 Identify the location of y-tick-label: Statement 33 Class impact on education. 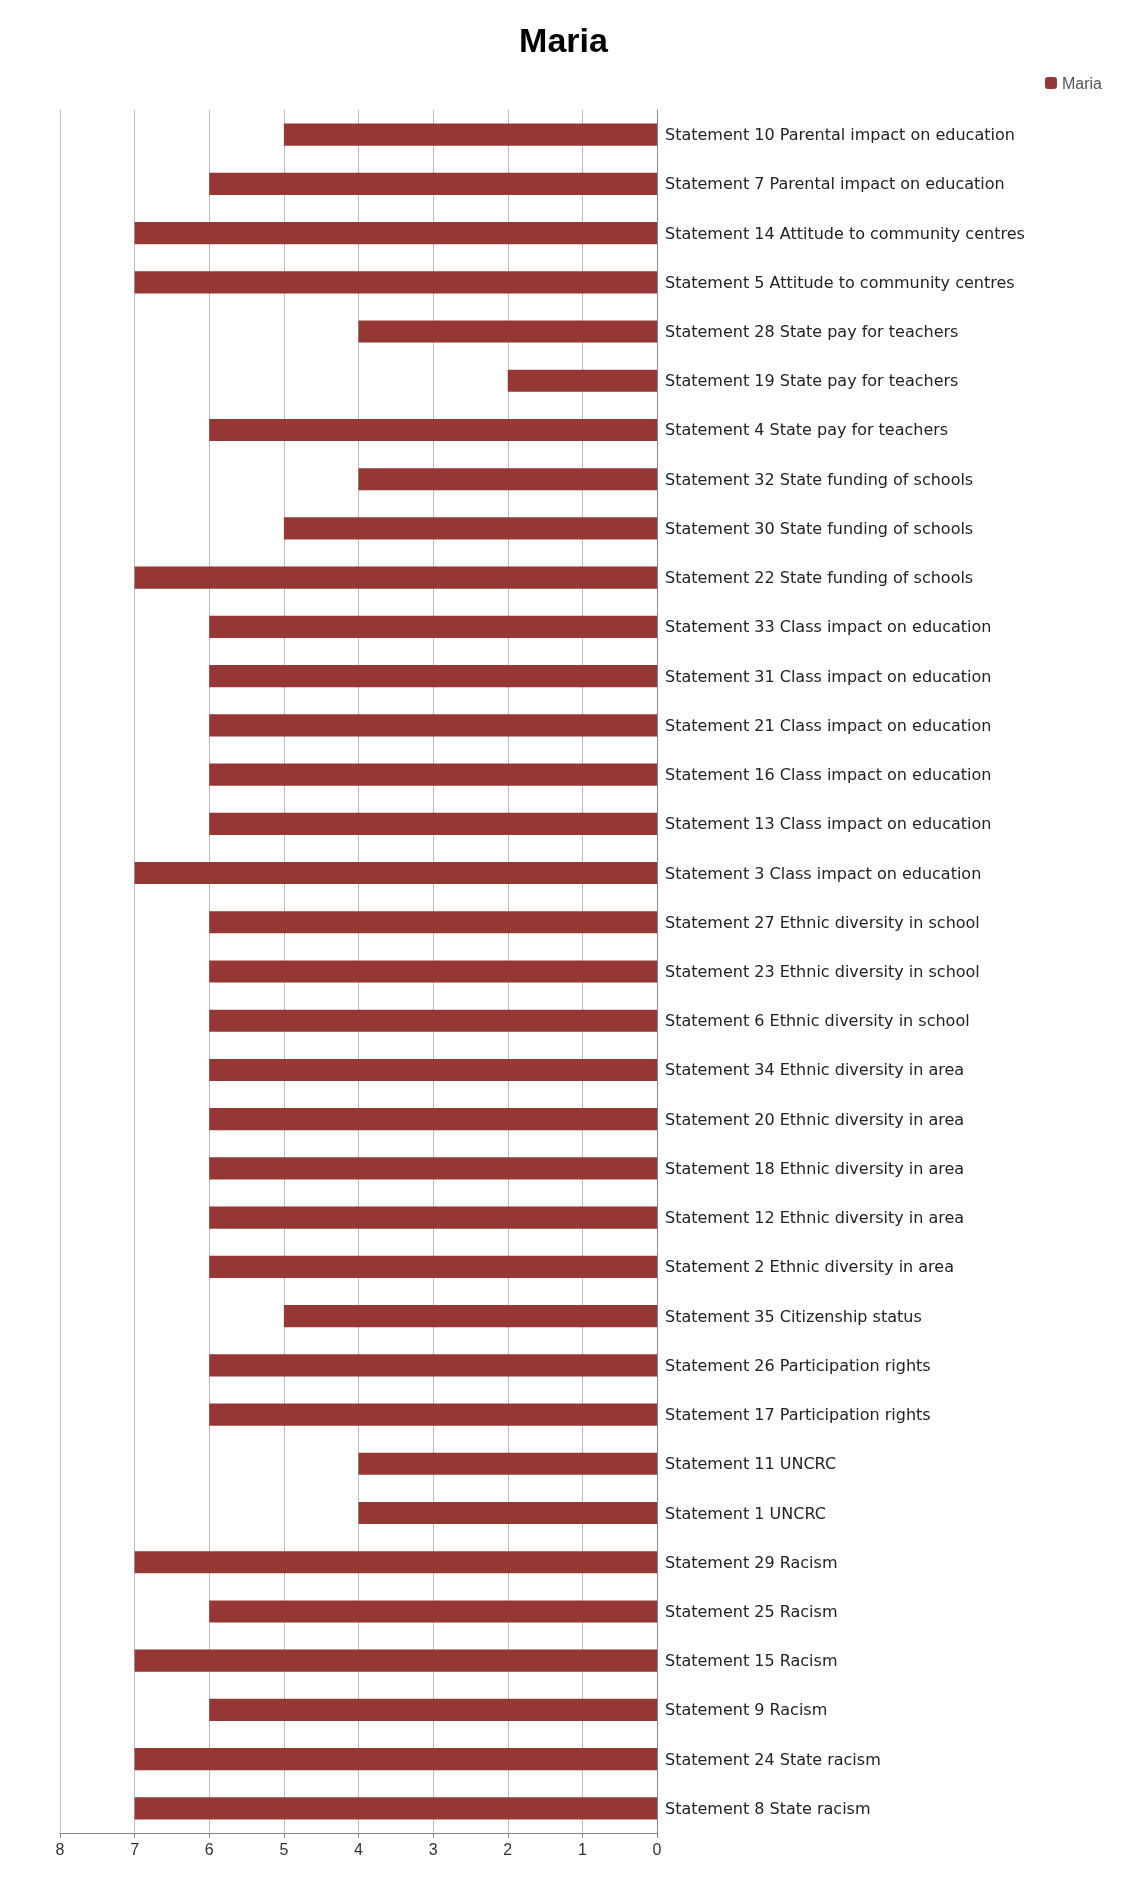
(828, 627).